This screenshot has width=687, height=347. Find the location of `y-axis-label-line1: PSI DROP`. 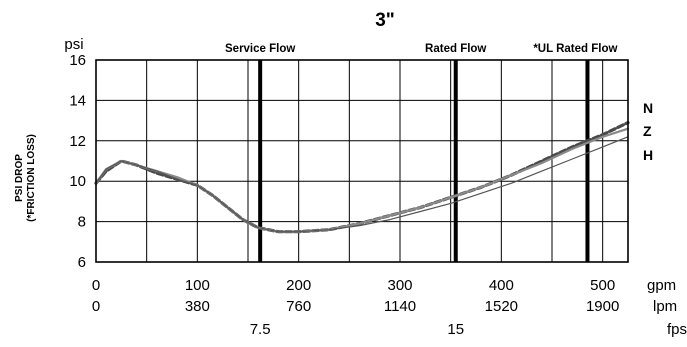

y-axis-label-line1: PSI DROP is located at coordinates (19, 178).